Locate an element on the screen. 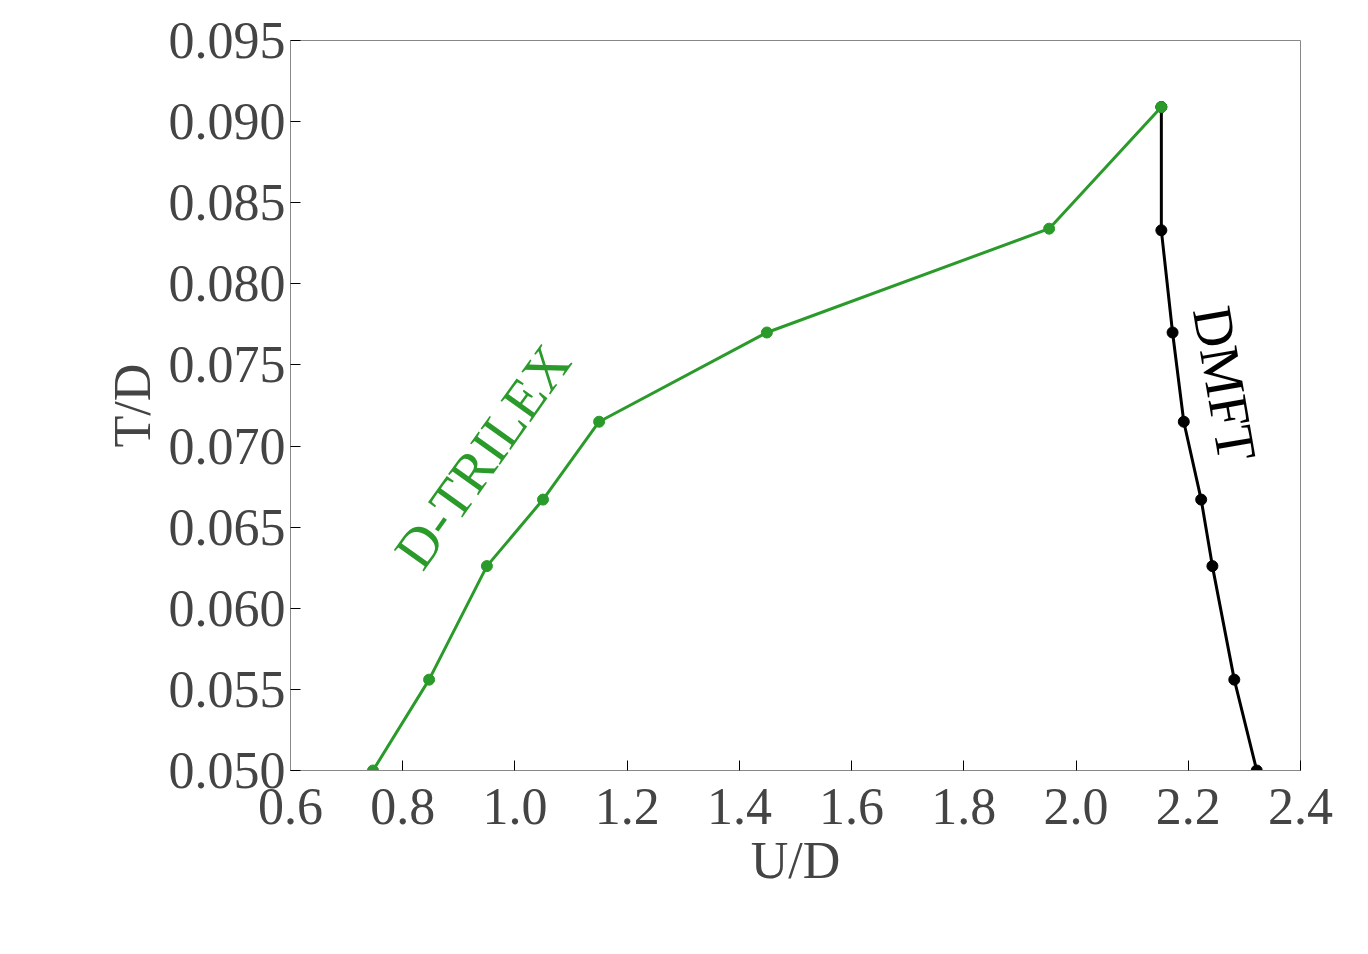 The height and width of the screenshot is (954, 1368). x-tick-label: 2.4 is located at coordinates (1300, 806).